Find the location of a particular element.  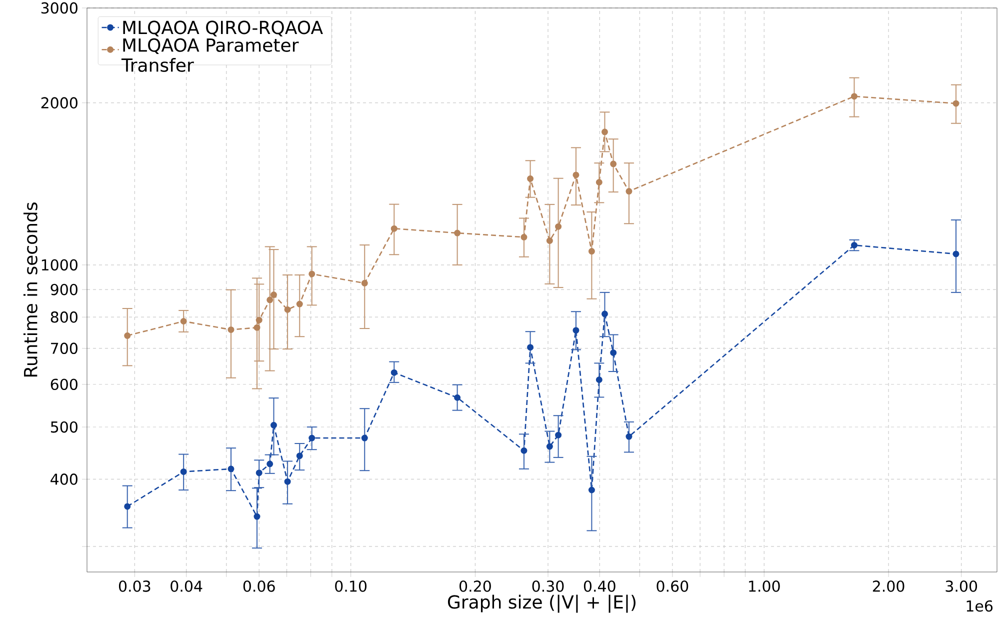

y-tick-label: 2000 is located at coordinates (59, 102).